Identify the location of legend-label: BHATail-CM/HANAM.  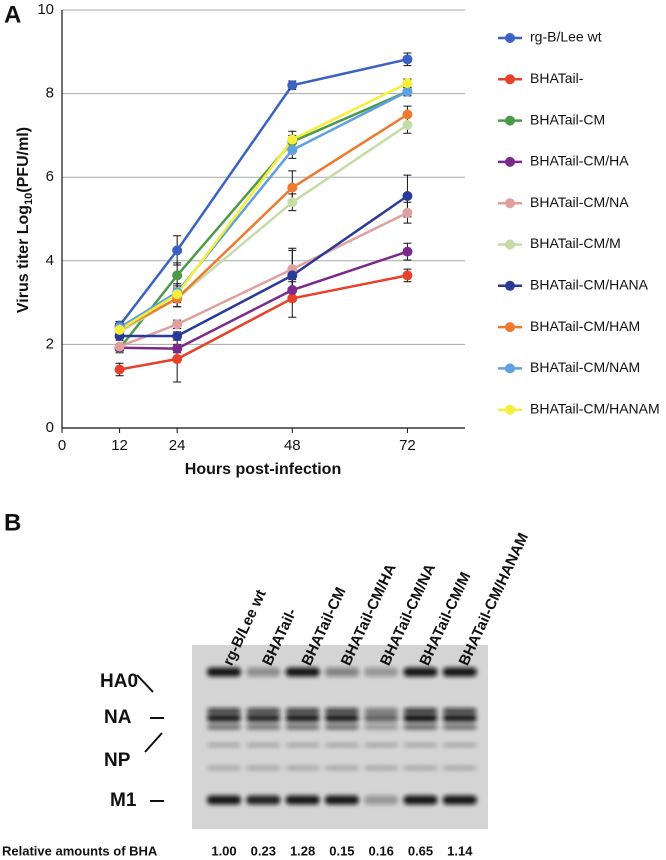
(595, 408).